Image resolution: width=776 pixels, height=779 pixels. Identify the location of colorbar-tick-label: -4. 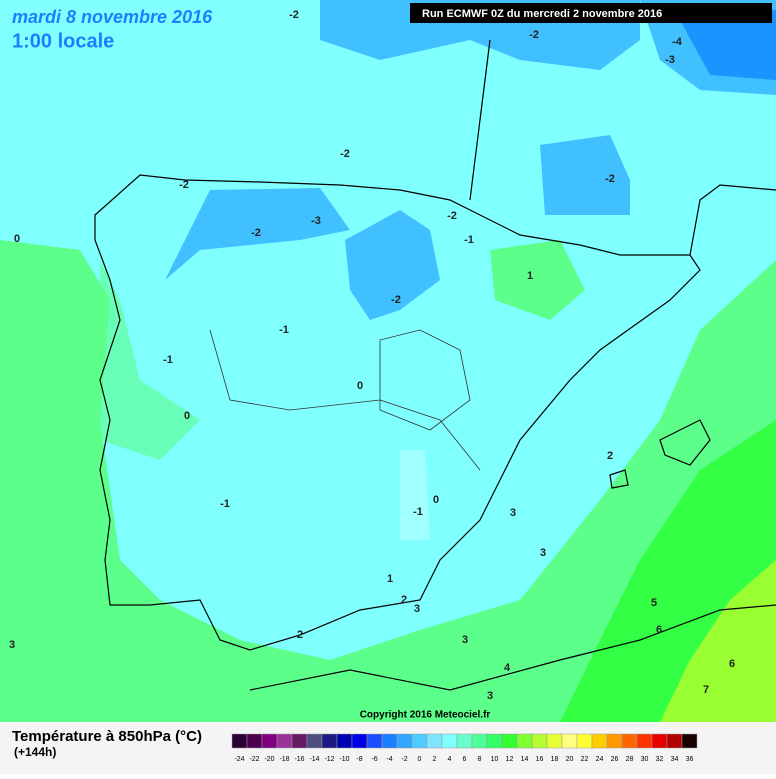
(389, 759).